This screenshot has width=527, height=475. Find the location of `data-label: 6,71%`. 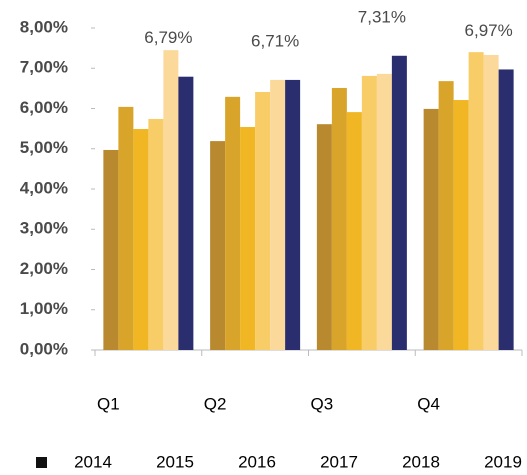

data-label: 6,71% is located at coordinates (275, 40).